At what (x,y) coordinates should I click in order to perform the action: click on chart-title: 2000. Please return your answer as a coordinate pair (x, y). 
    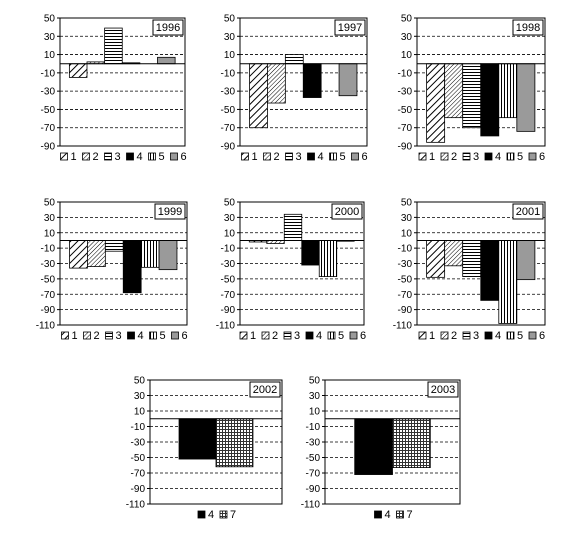
    Looking at the image, I should click on (347, 212).